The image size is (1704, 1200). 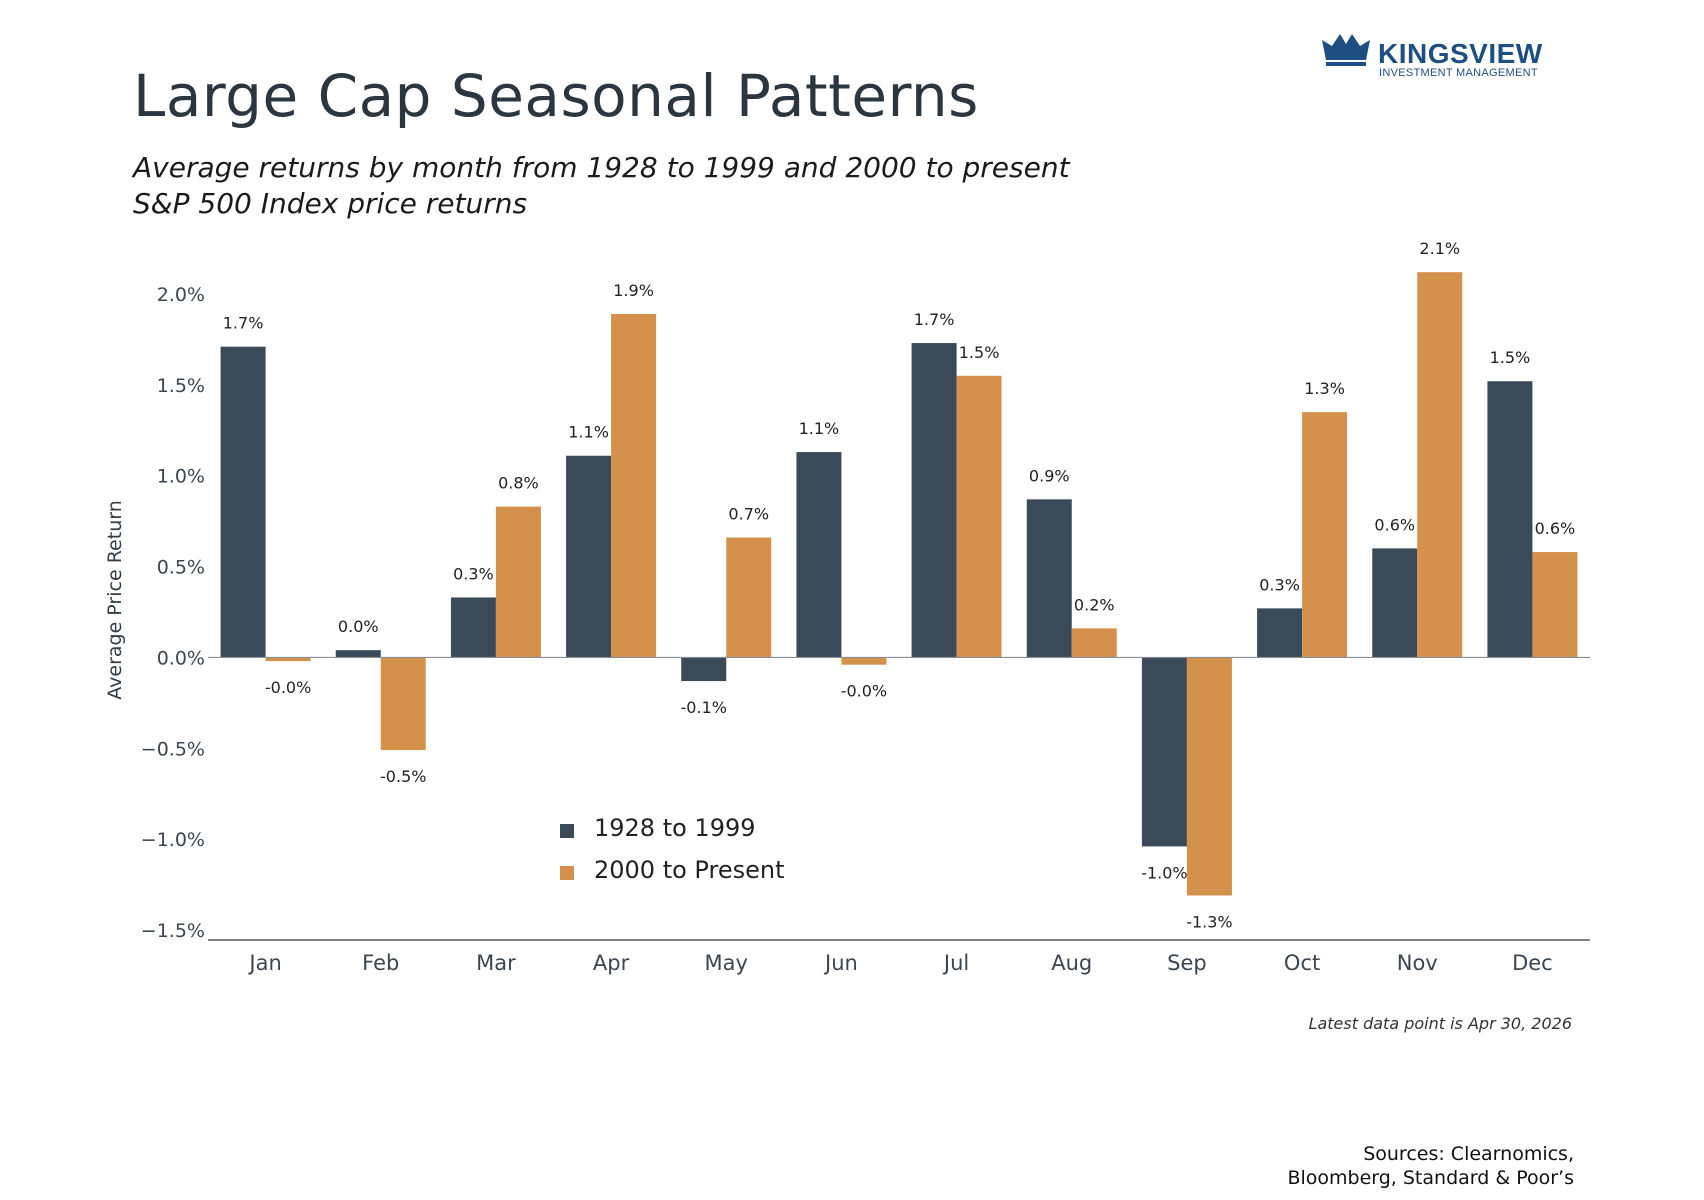 I want to click on x-tick-label: Dec, so click(x=1532, y=963).